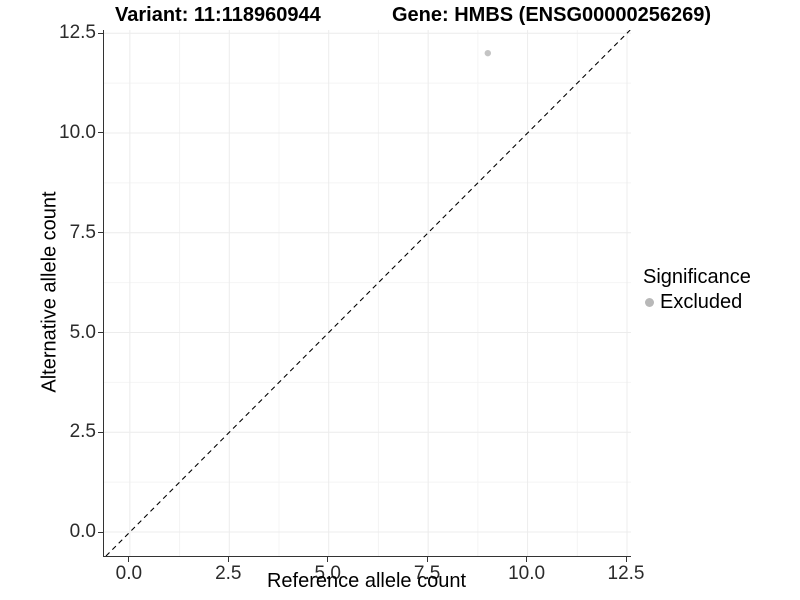 This screenshot has width=800, height=600. Describe the element at coordinates (697, 277) in the screenshot. I see `legend-title: Significance` at that location.